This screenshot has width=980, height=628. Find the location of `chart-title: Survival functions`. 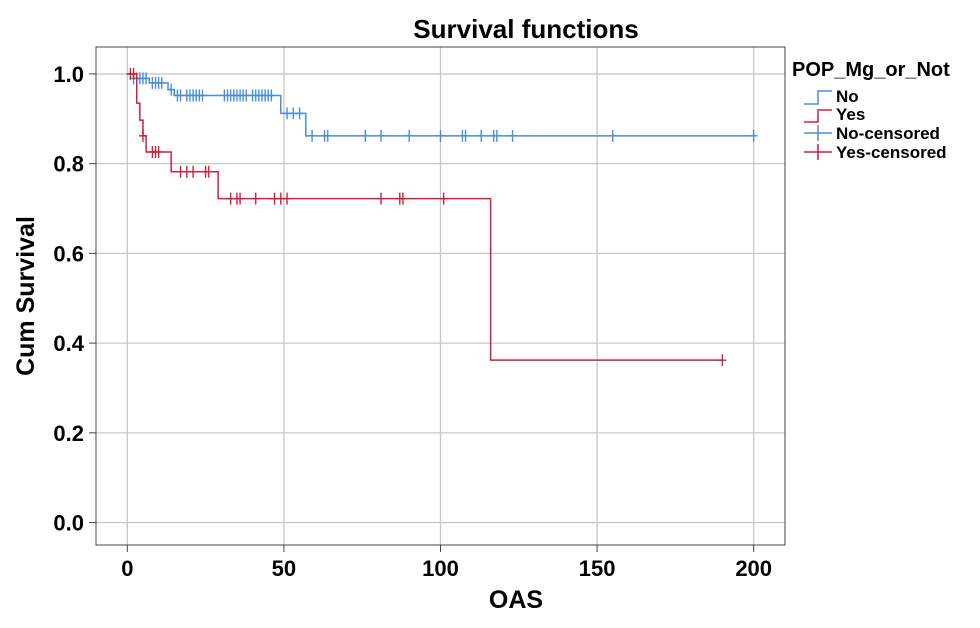

chart-title: Survival functions is located at coordinates (525, 29).